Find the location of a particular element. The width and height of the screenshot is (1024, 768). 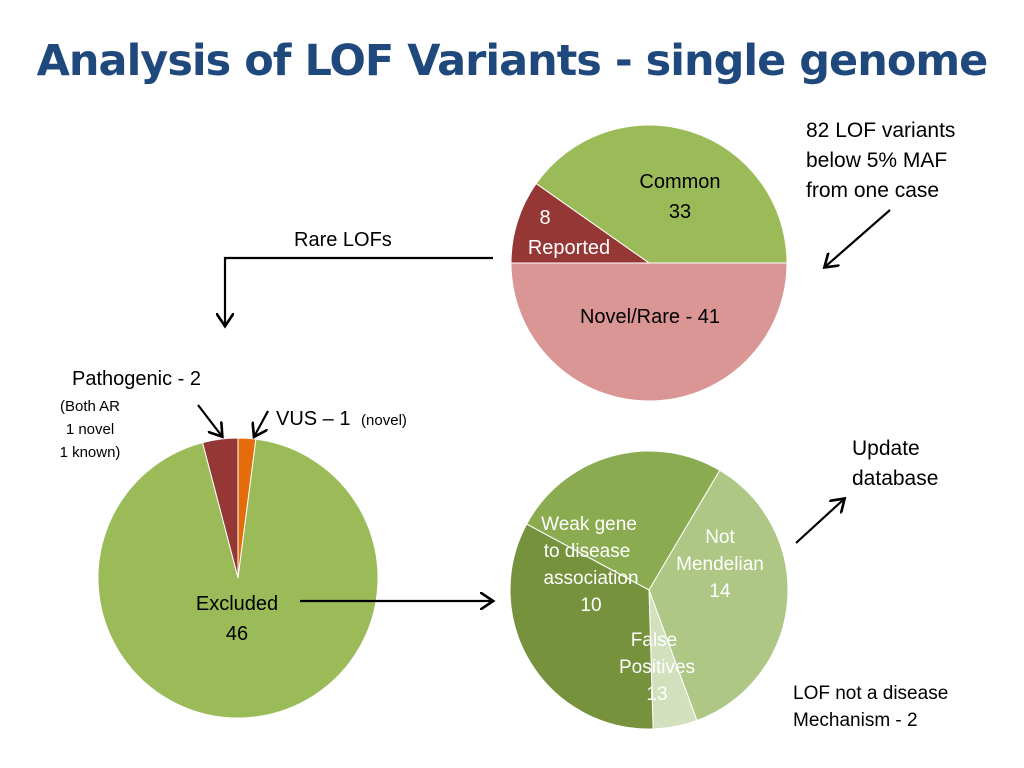

arrow-pathogenic is located at coordinates (209, 419).